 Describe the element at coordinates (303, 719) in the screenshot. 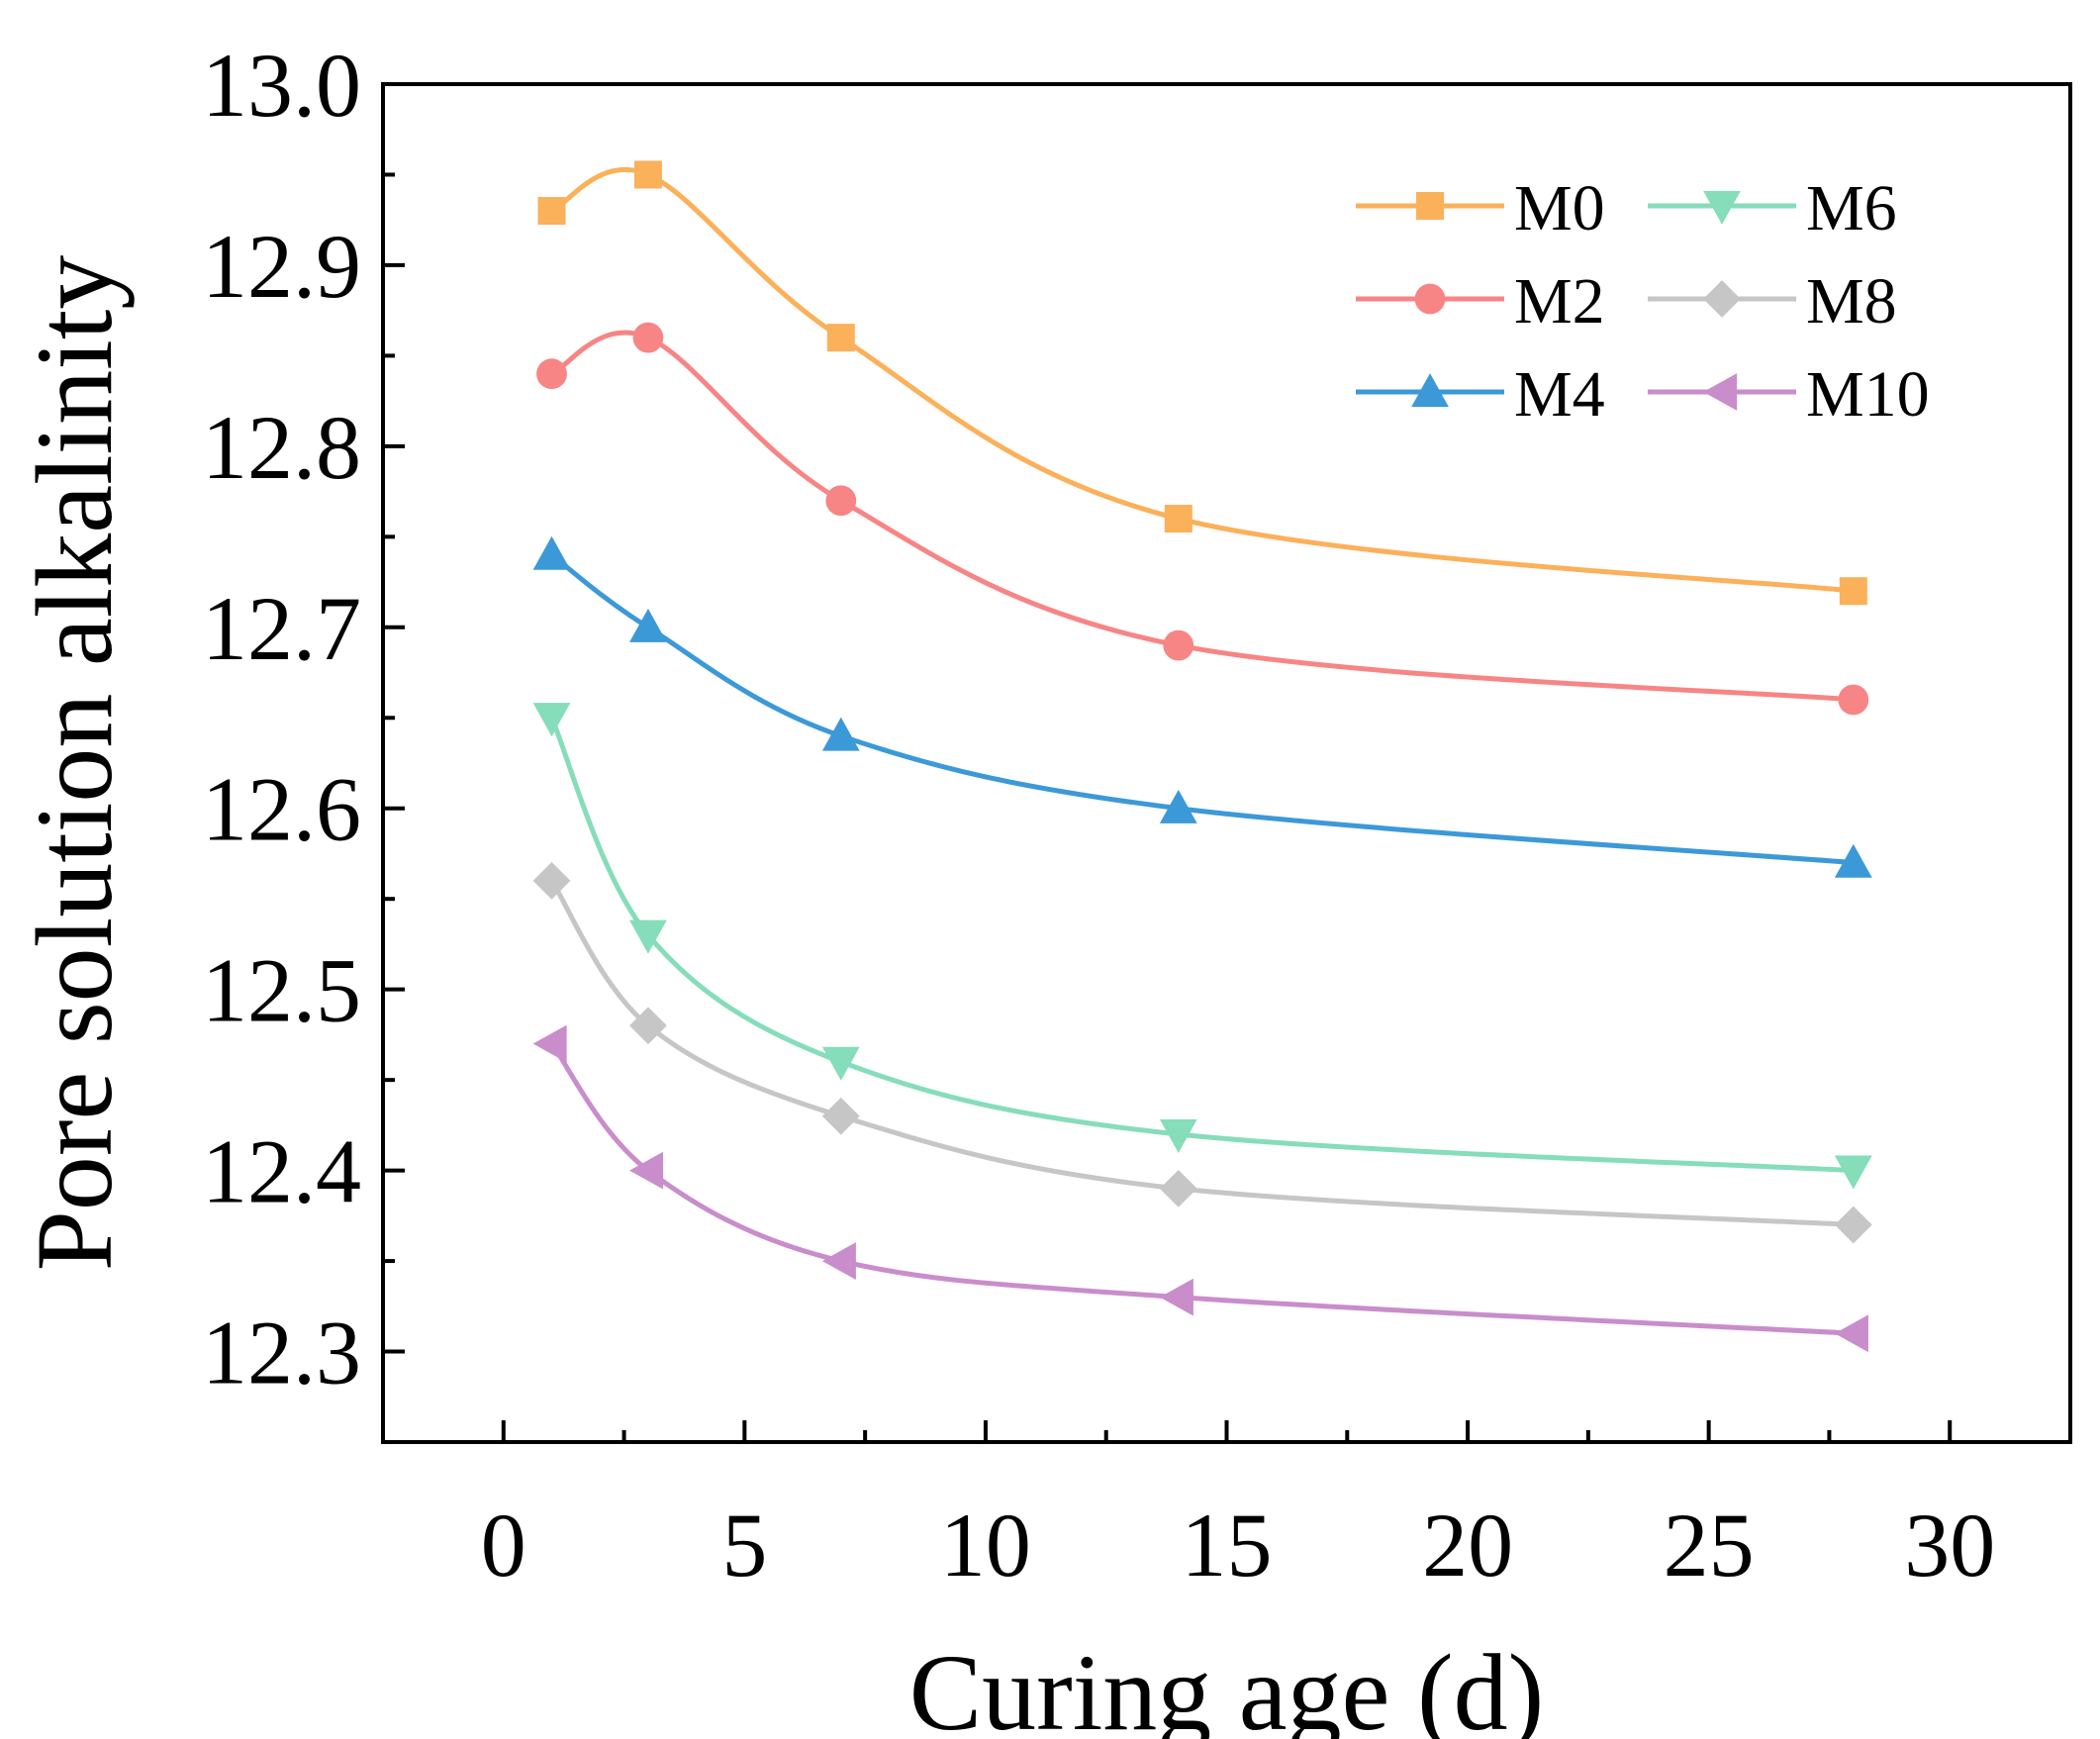

I see `y-axis: 12.3 12.4 12.5 12.6 12.7 12.8 12.9 13.0` at that location.